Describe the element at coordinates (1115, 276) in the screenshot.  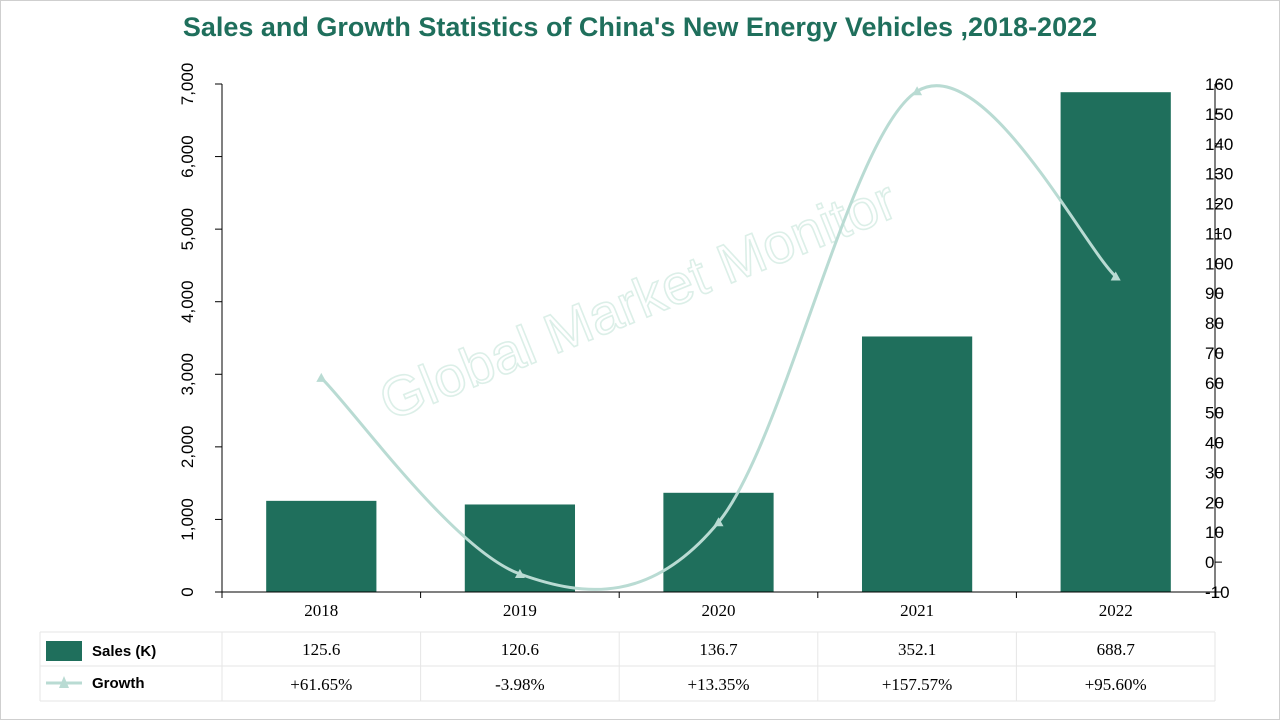
I see `growth-point-2022` at that location.